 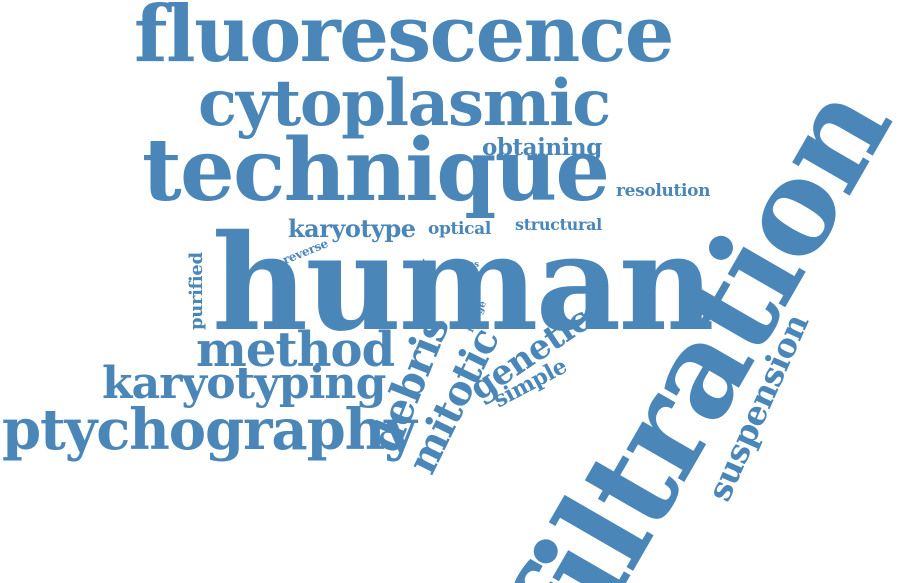 I want to click on word-proc: proc, so click(x=427, y=276).